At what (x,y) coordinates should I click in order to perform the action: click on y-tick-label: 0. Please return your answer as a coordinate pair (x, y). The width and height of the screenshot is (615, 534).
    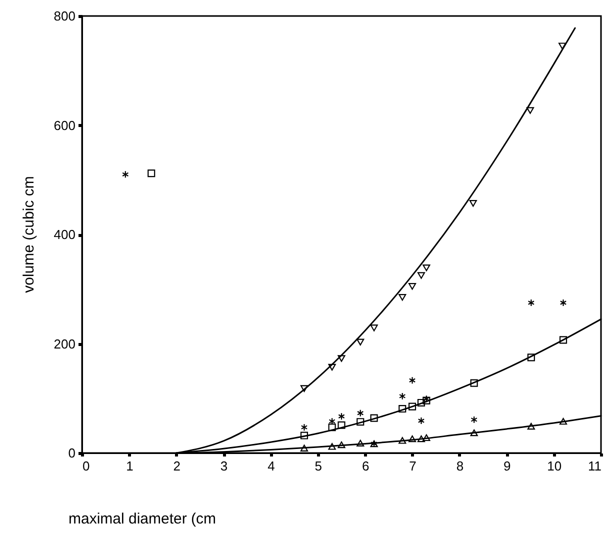
    Looking at the image, I should click on (72, 453).